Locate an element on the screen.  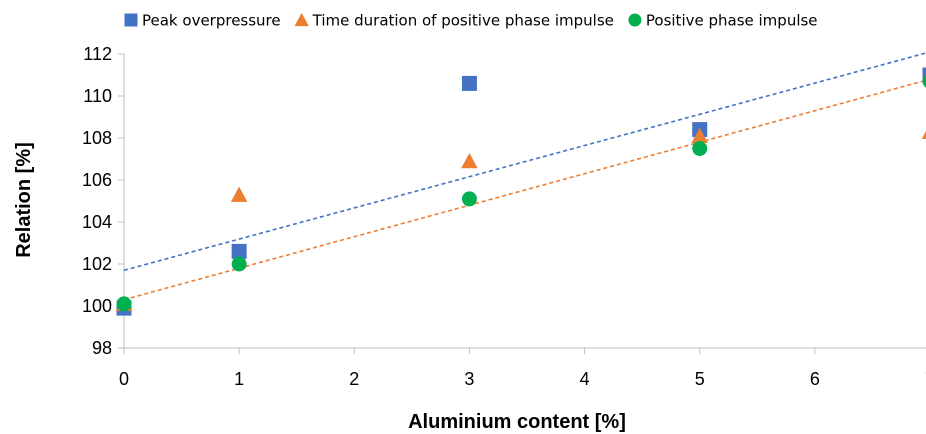
x-axis: 0 1 2 3 4 5 6 7 is located at coordinates (522, 368).